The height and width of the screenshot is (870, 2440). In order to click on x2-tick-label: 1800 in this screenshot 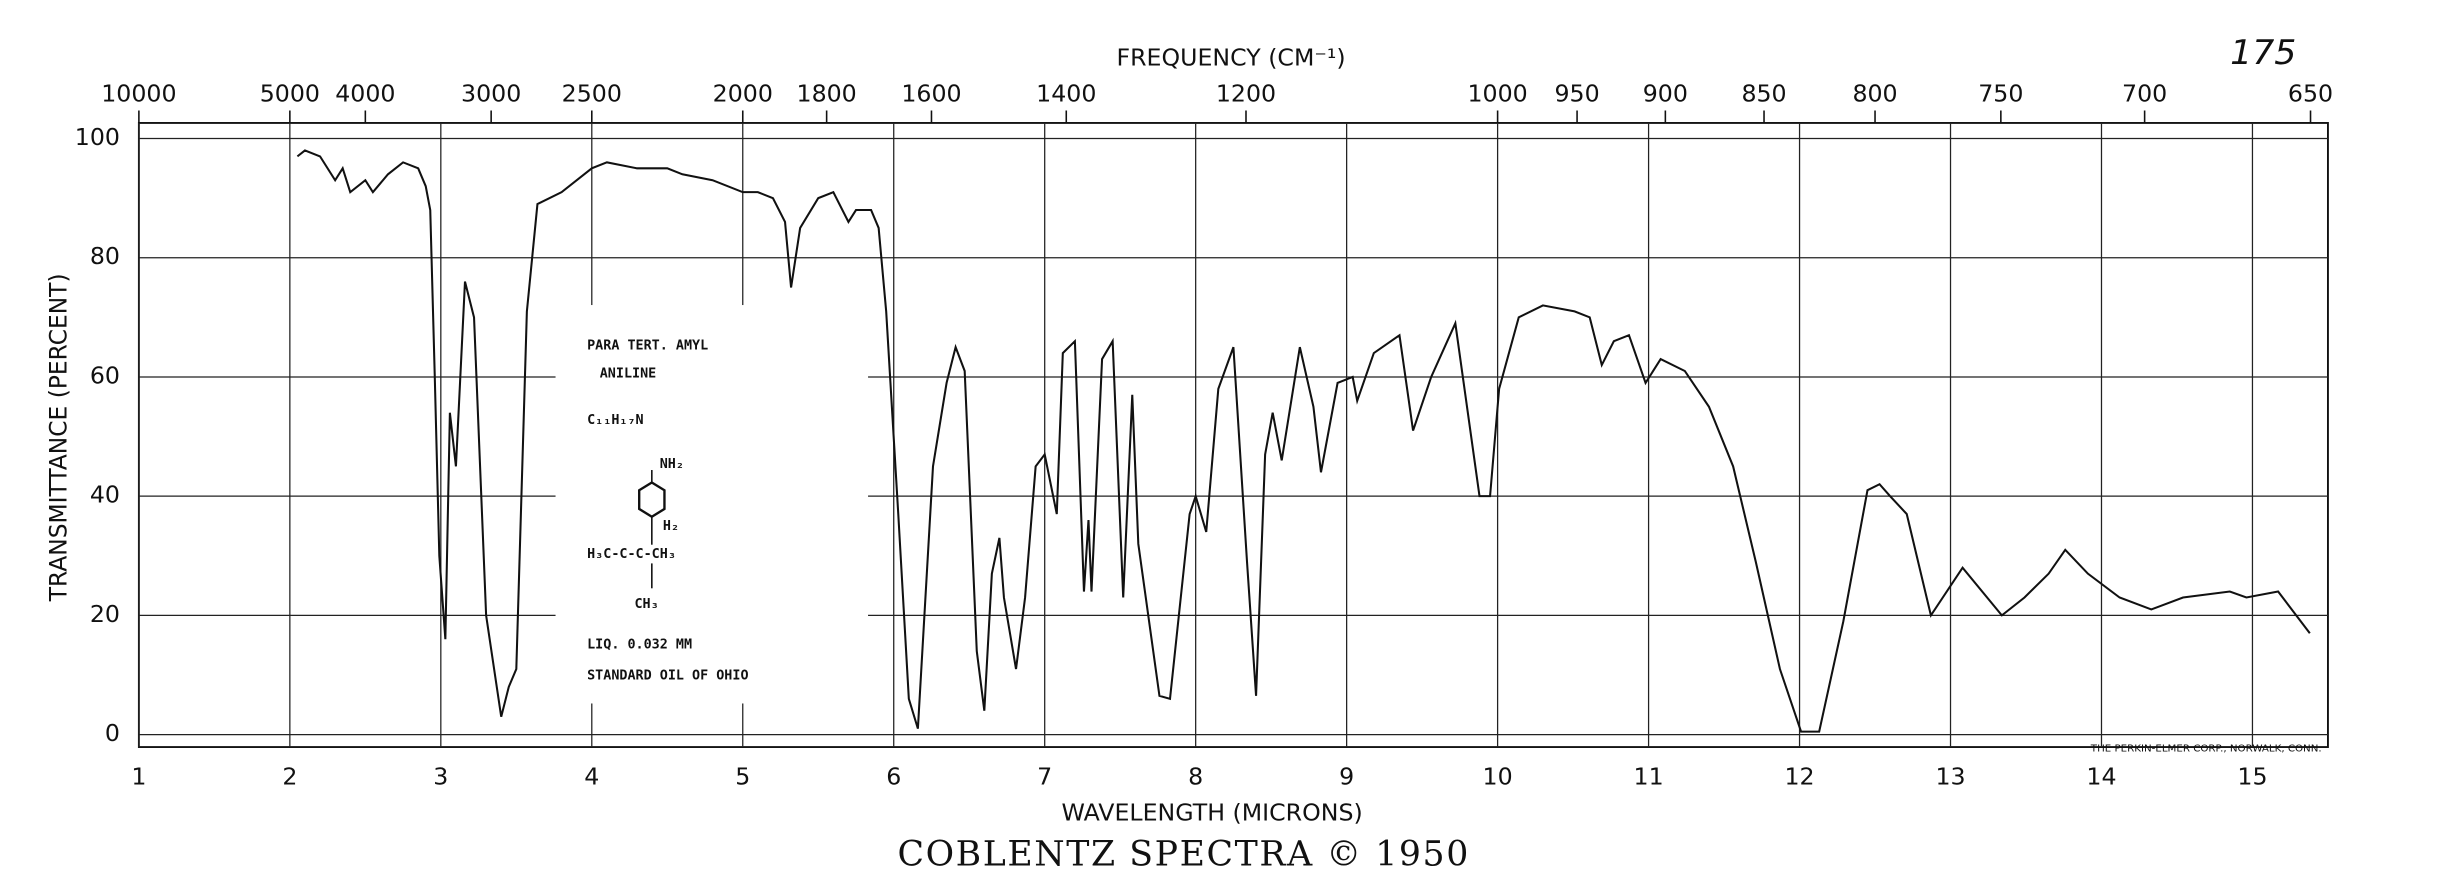, I will do `click(827, 94)`.